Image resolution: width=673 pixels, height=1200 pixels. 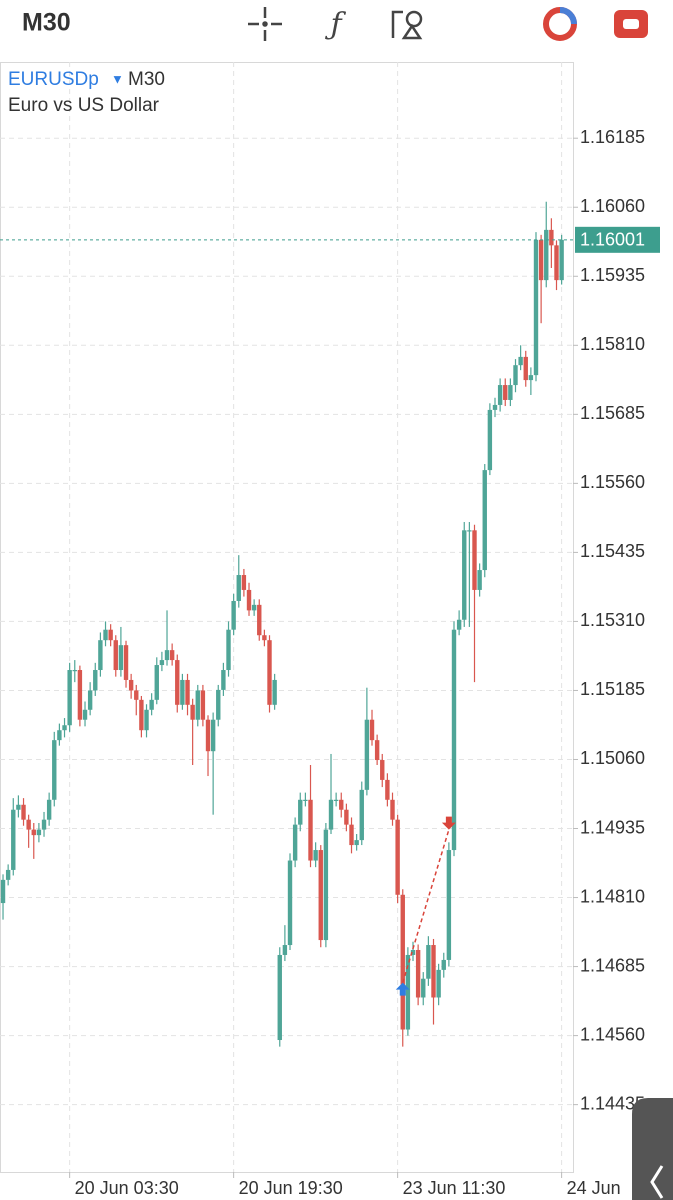 I want to click on y-tick-label: 1.14935, so click(x=612, y=827).